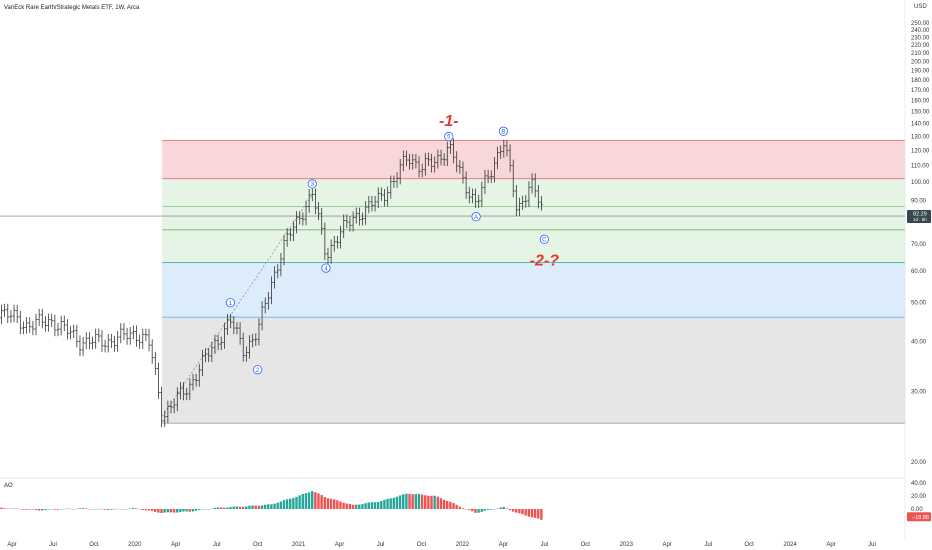 This screenshot has height=550, width=932. I want to click on wave-label-1: 1, so click(231, 304).